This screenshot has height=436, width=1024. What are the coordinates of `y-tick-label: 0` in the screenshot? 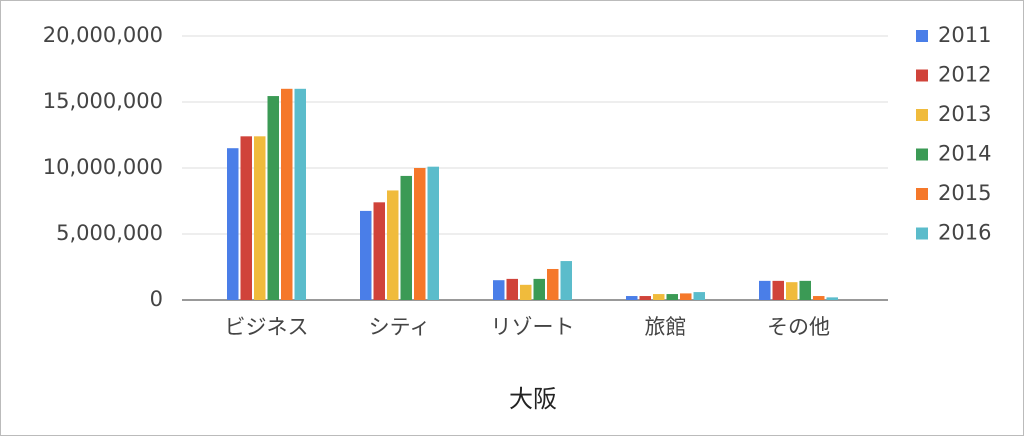 It's located at (156, 299).